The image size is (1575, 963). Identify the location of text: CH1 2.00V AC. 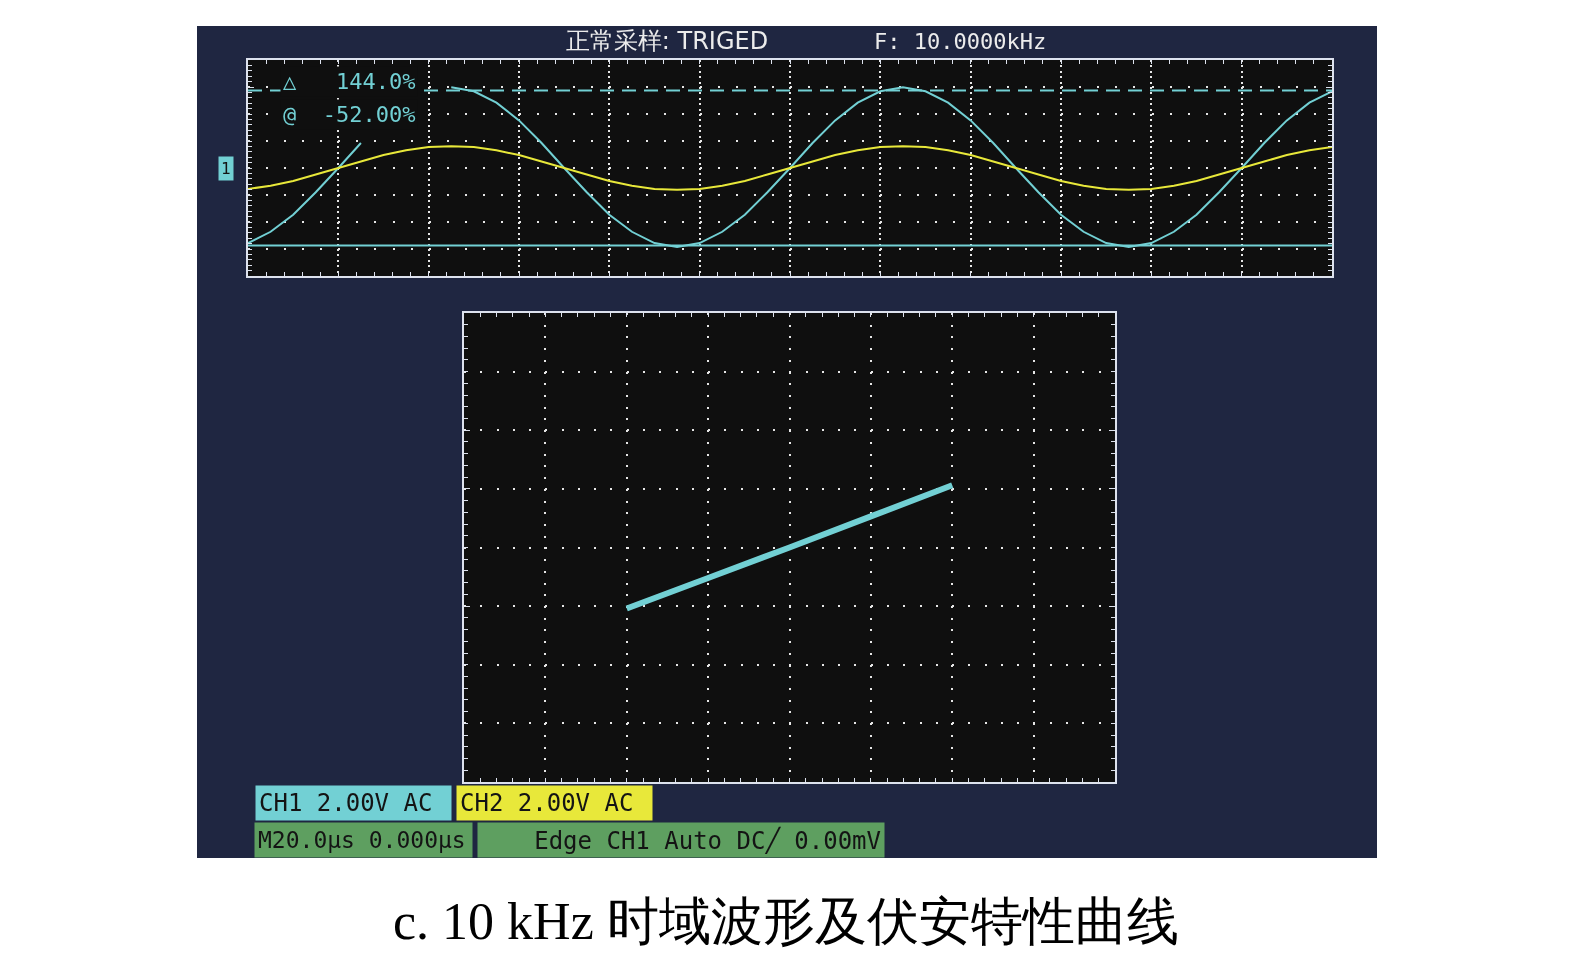
(346, 803).